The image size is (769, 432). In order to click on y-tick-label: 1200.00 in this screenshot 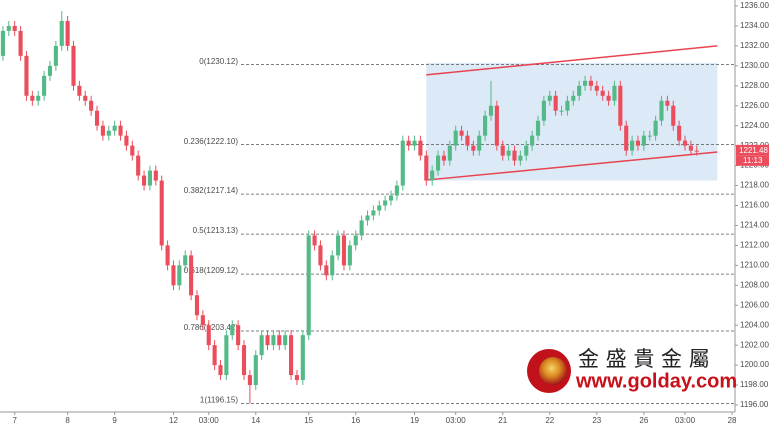, I will do `click(754, 364)`.